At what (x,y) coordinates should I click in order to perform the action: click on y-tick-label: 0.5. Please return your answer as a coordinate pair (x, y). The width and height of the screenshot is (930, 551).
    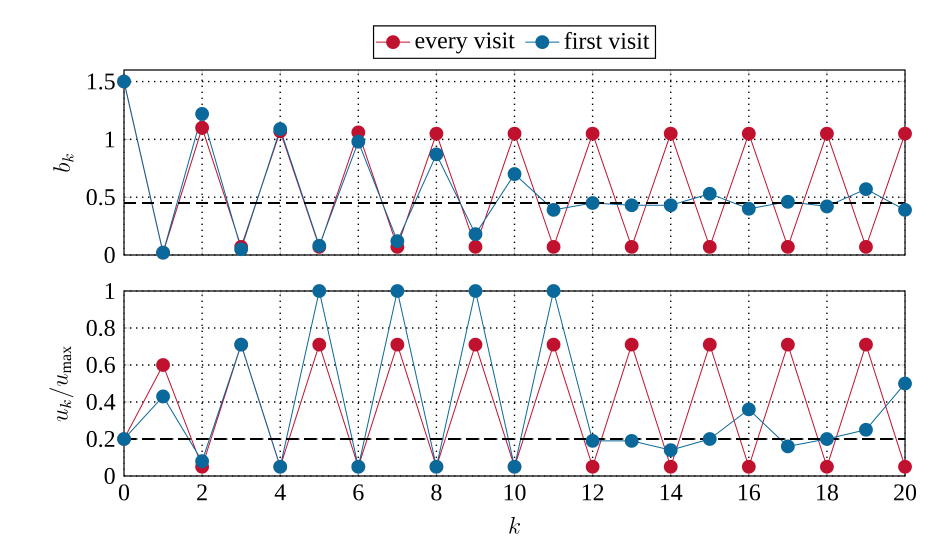
    Looking at the image, I should click on (100, 197).